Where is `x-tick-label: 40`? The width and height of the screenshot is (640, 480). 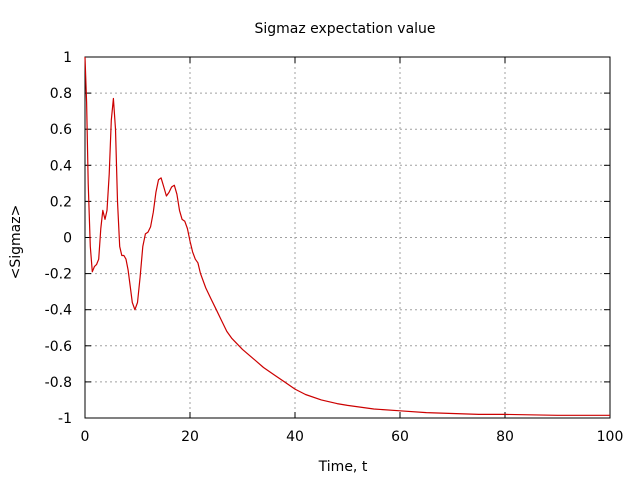 x-tick-label: 40 is located at coordinates (295, 437).